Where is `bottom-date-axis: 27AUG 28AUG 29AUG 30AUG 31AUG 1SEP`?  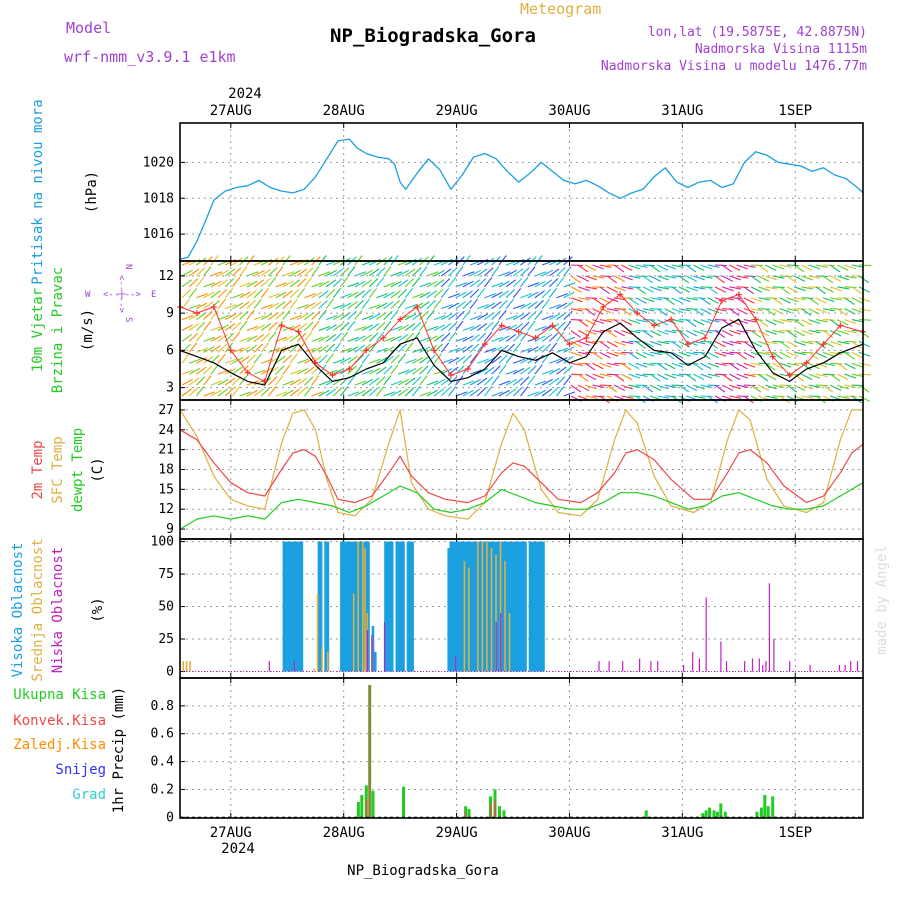 bottom-date-axis: 27AUG 28AUG 29AUG 30AUG 31AUG 1SEP is located at coordinates (511, 833).